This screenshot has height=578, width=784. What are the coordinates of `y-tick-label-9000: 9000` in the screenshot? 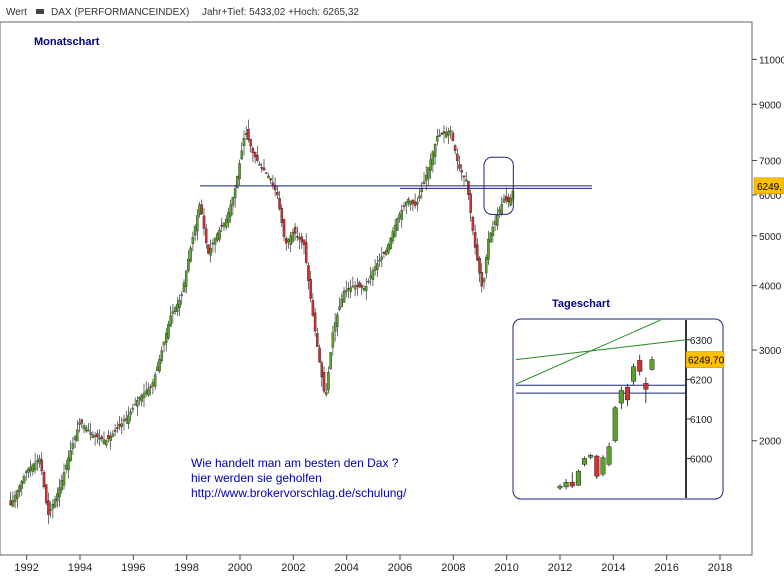 It's located at (770, 105).